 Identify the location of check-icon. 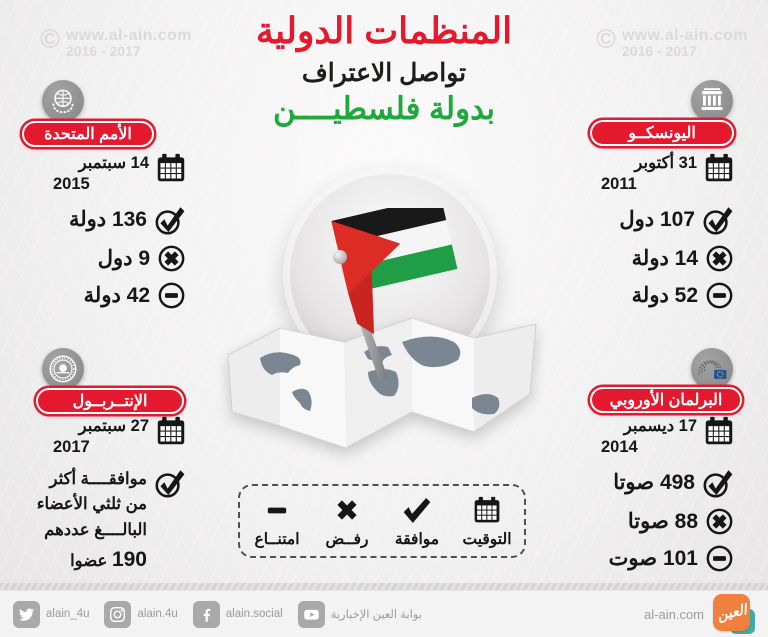
(417, 510).